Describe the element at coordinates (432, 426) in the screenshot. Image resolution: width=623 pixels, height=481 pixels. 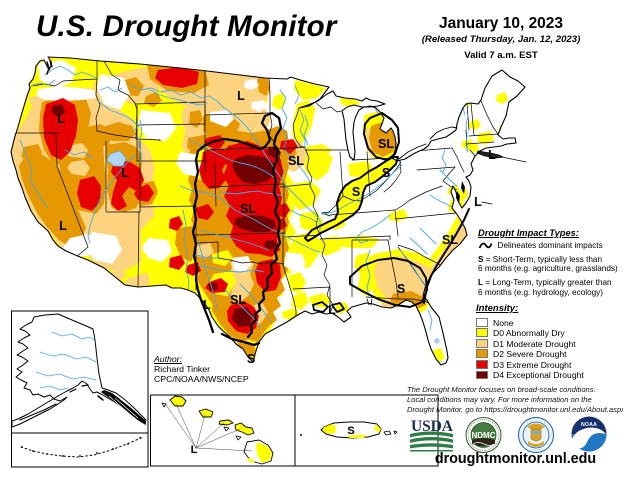
I see `svg-text: USDA` at that location.